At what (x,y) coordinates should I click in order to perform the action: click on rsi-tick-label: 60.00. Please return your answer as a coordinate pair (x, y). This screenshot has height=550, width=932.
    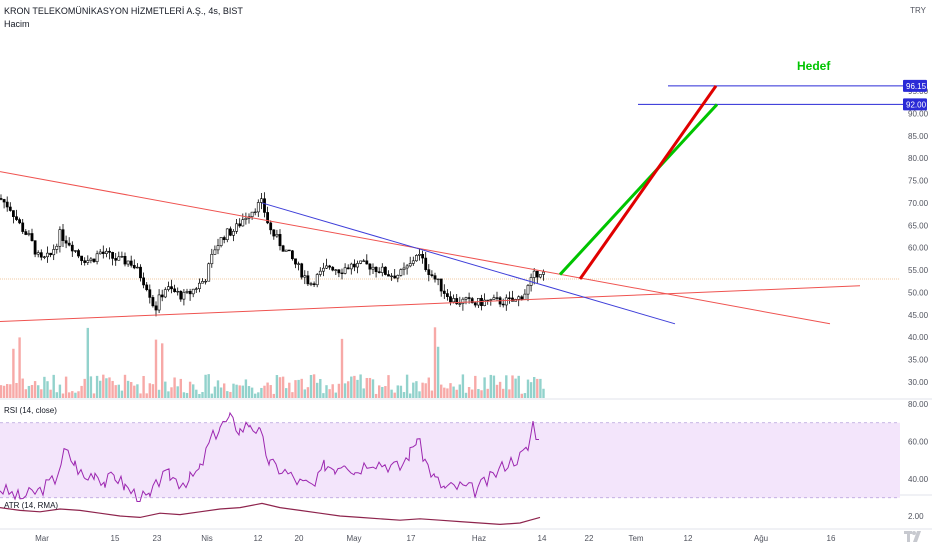
    Looking at the image, I should click on (918, 442).